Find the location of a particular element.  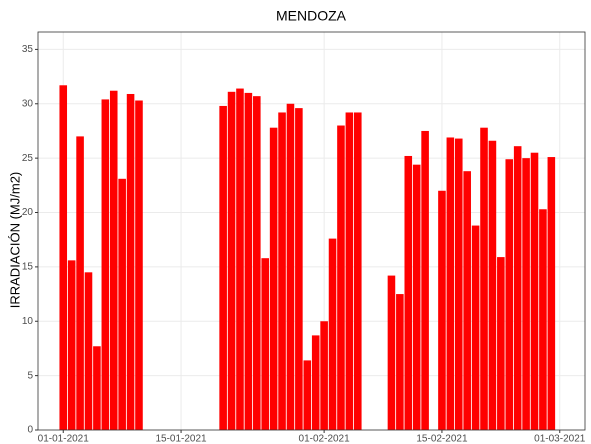

y-tick-label: 35 is located at coordinates (28, 49).